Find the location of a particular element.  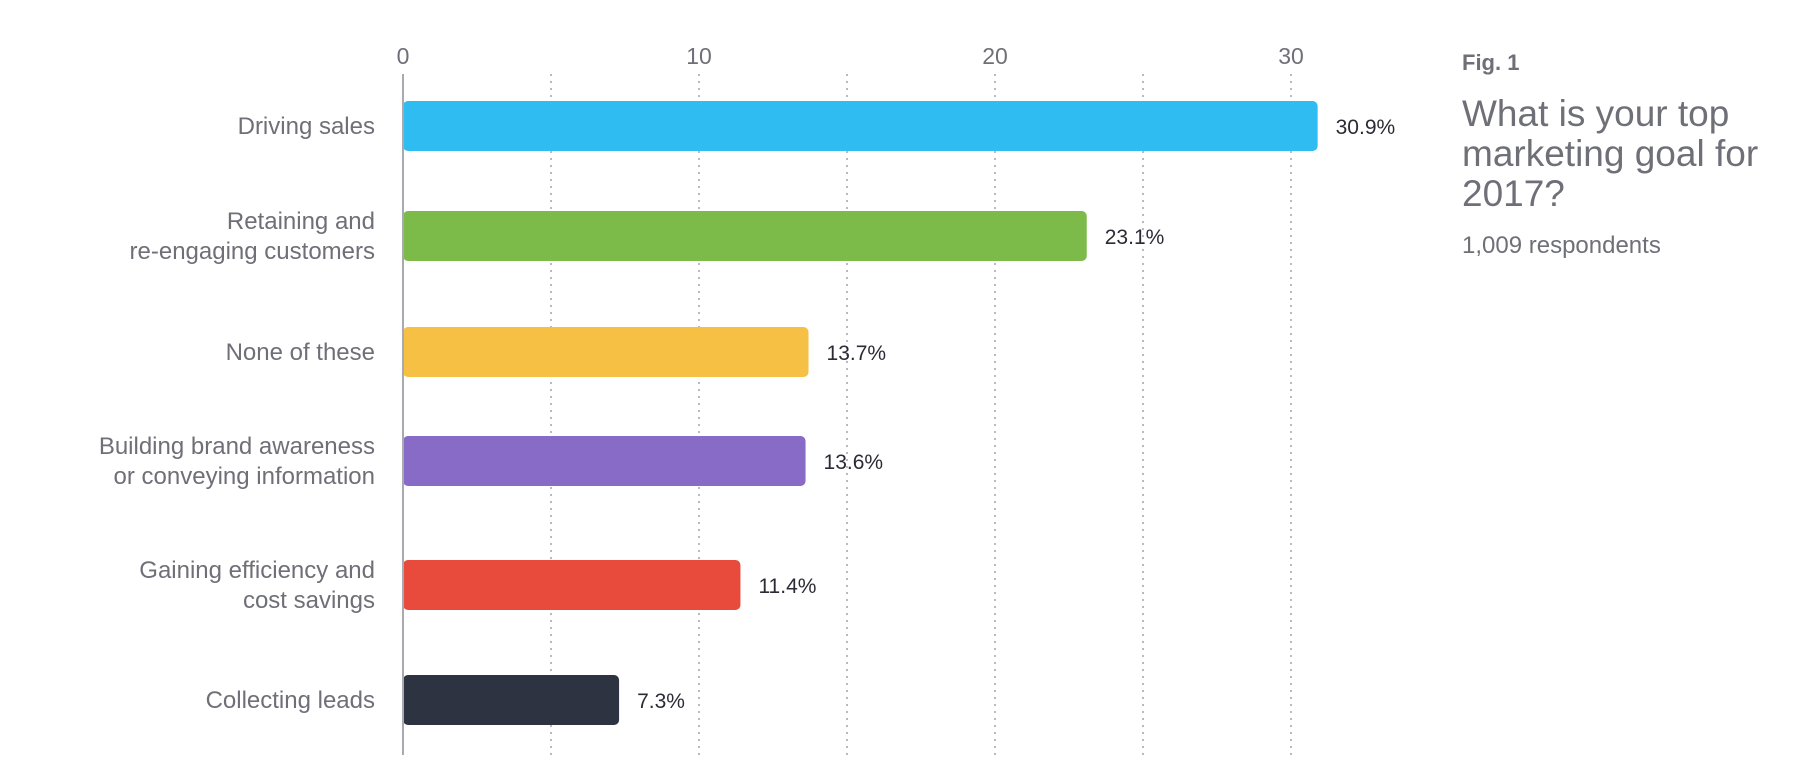

category-label: Retaining and re-engaging customers is located at coordinates (252, 236).